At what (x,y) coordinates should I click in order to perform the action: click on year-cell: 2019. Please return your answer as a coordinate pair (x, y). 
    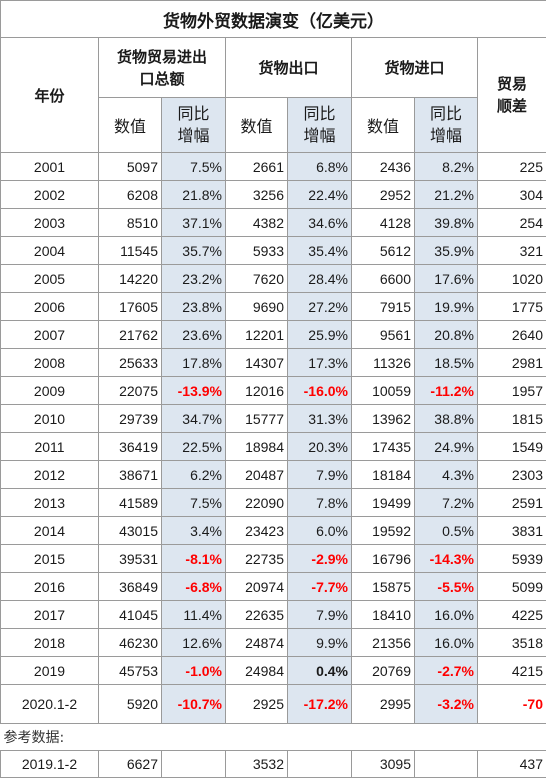
    Looking at the image, I should click on (49, 670).